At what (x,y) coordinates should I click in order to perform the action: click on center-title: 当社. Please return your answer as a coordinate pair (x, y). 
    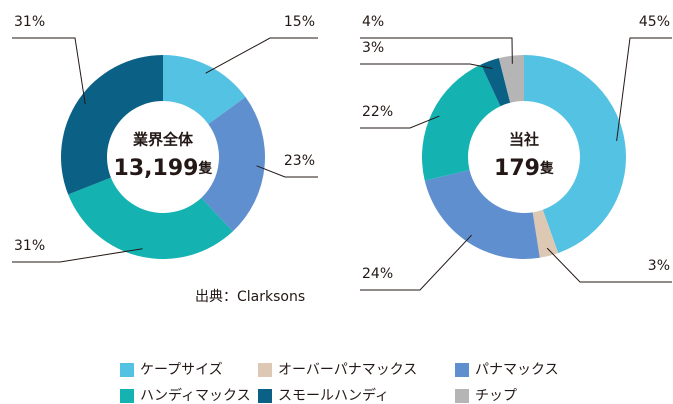
    Looking at the image, I should click on (524, 140).